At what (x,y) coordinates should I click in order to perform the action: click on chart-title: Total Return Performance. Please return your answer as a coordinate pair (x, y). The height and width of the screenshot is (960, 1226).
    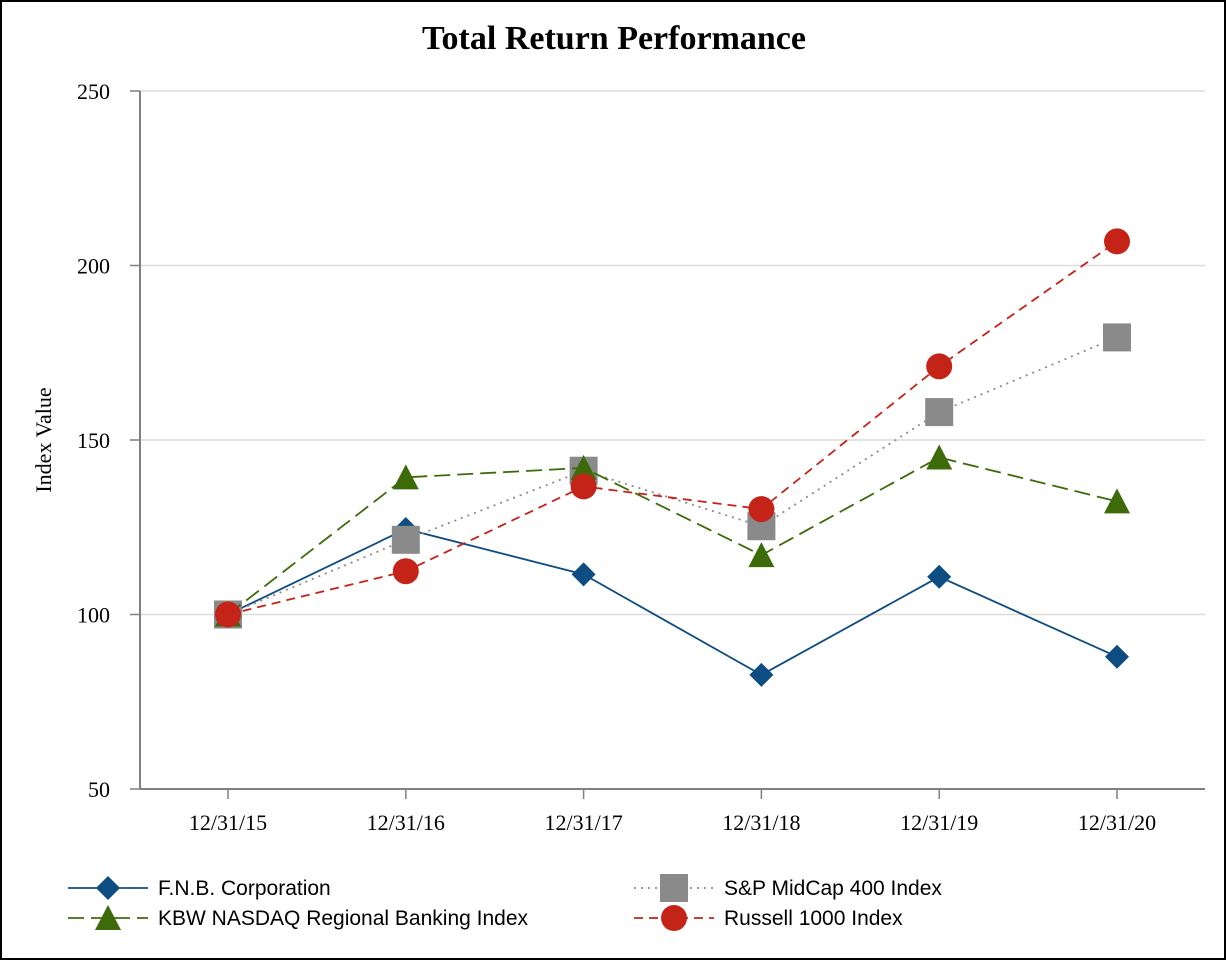
    Looking at the image, I should click on (614, 38).